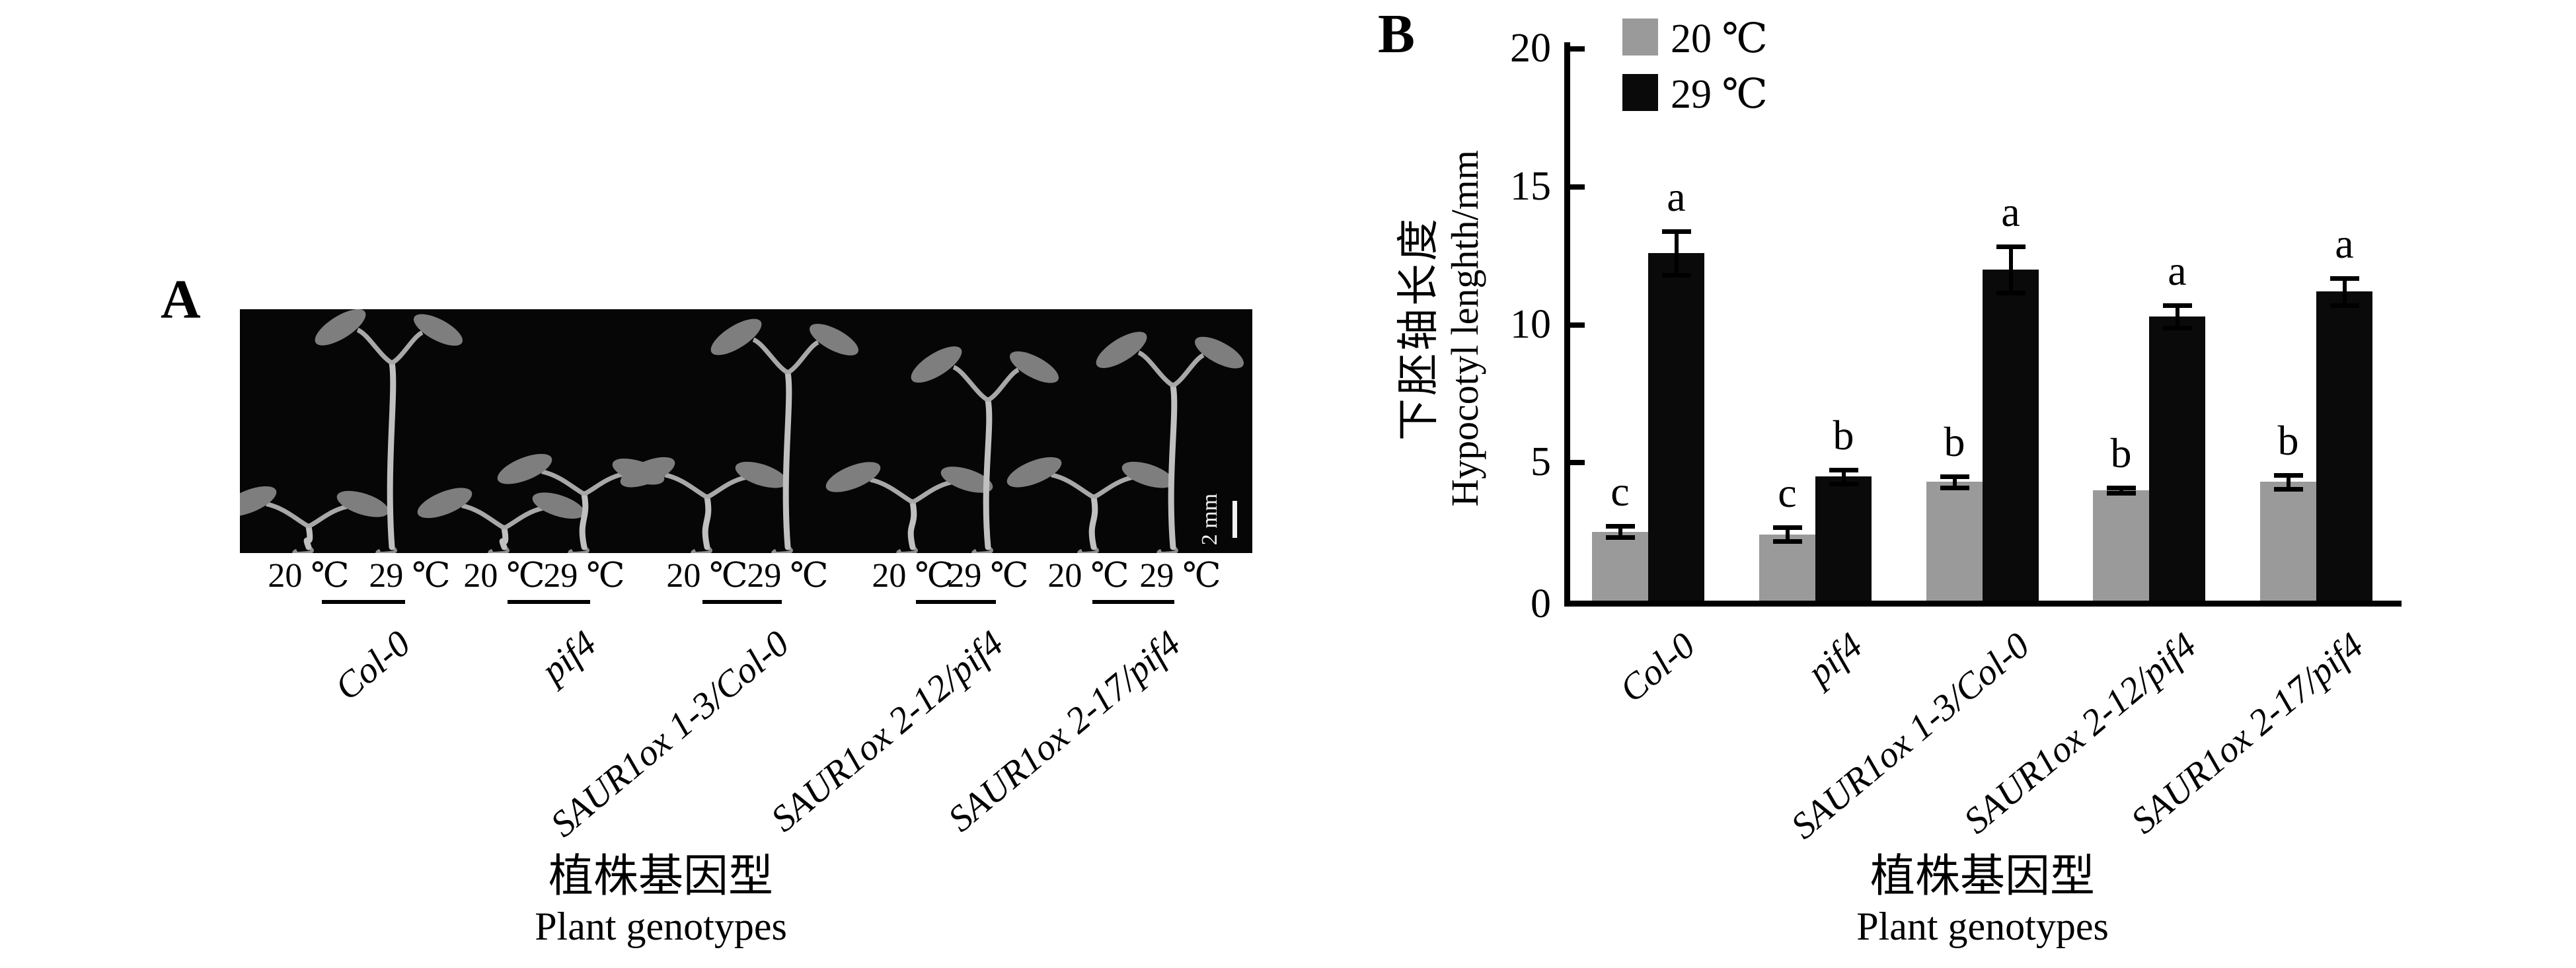  I want to click on seedlings-illustration, so click(732, 432).